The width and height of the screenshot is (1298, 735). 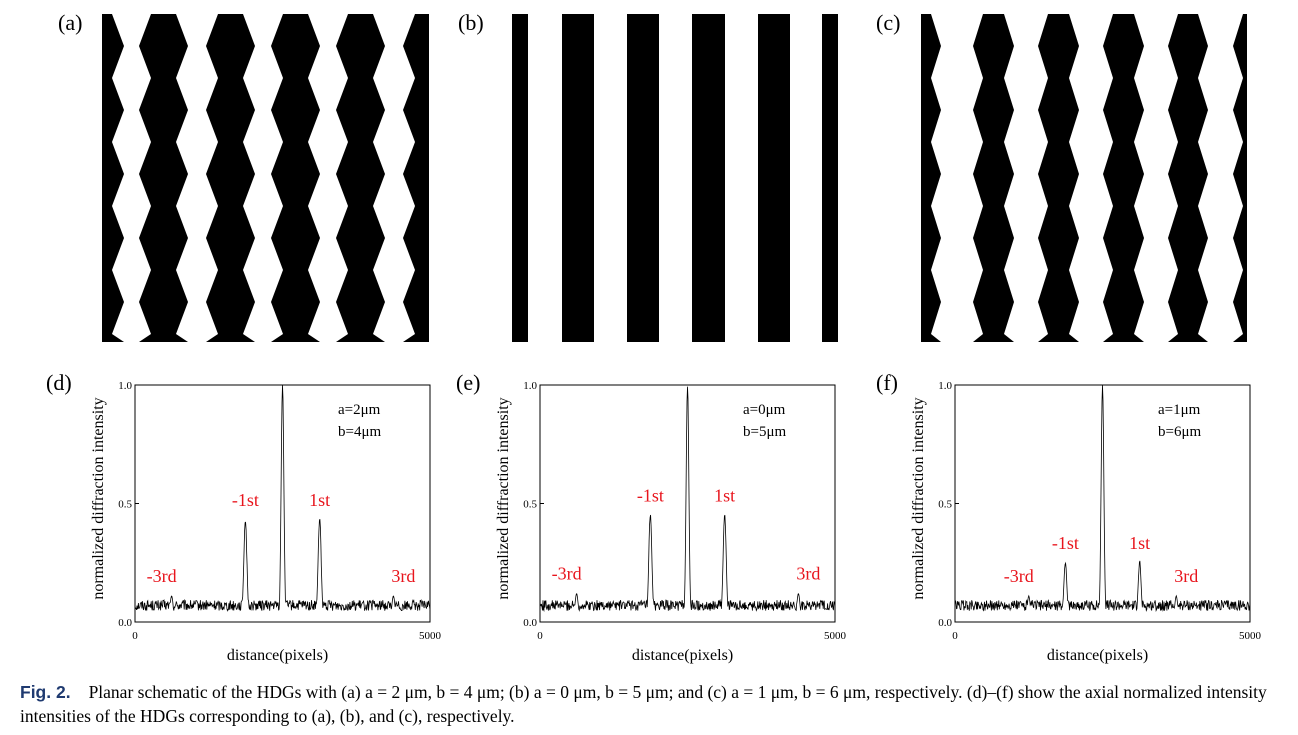 I want to click on chart-panel-label: (e), so click(x=468, y=382).